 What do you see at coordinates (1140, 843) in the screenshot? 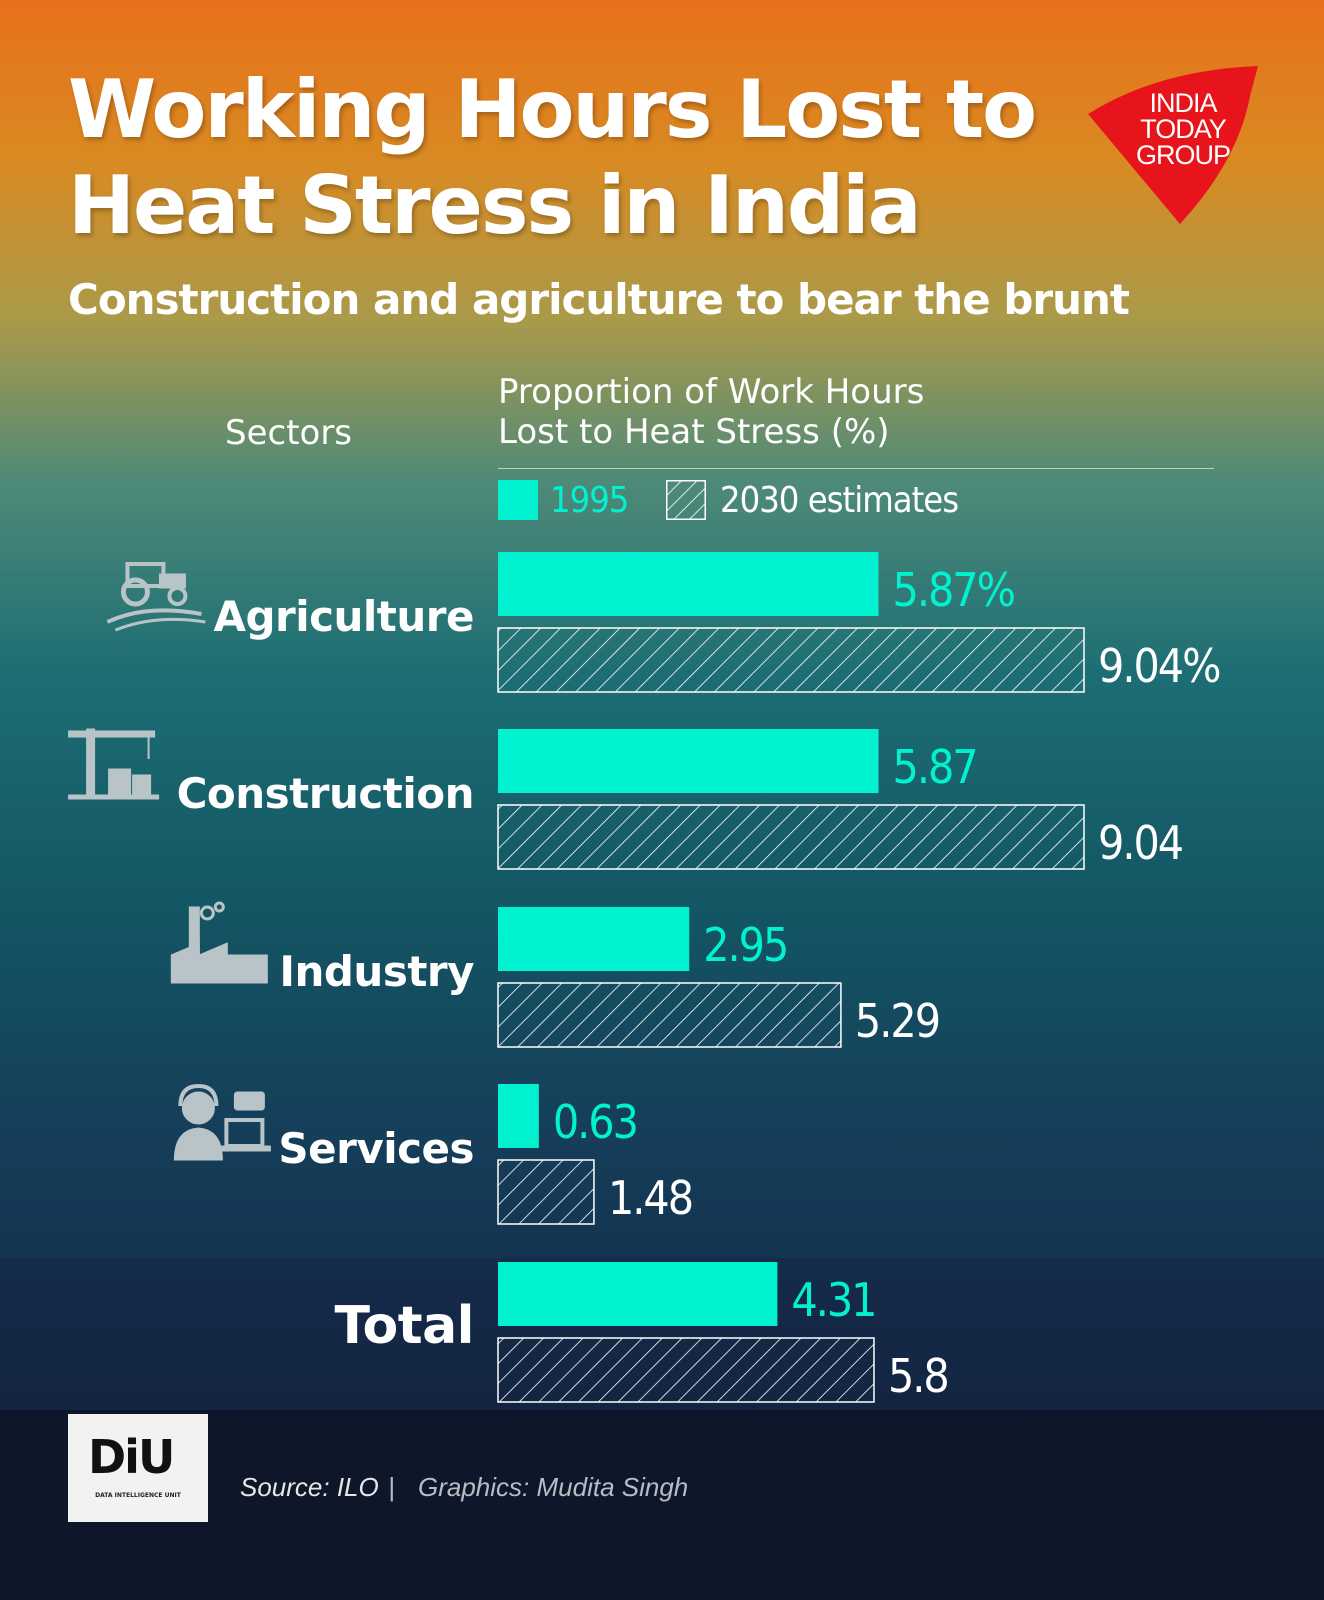
I see `data-label-construction-2030: 9.04` at bounding box center [1140, 843].